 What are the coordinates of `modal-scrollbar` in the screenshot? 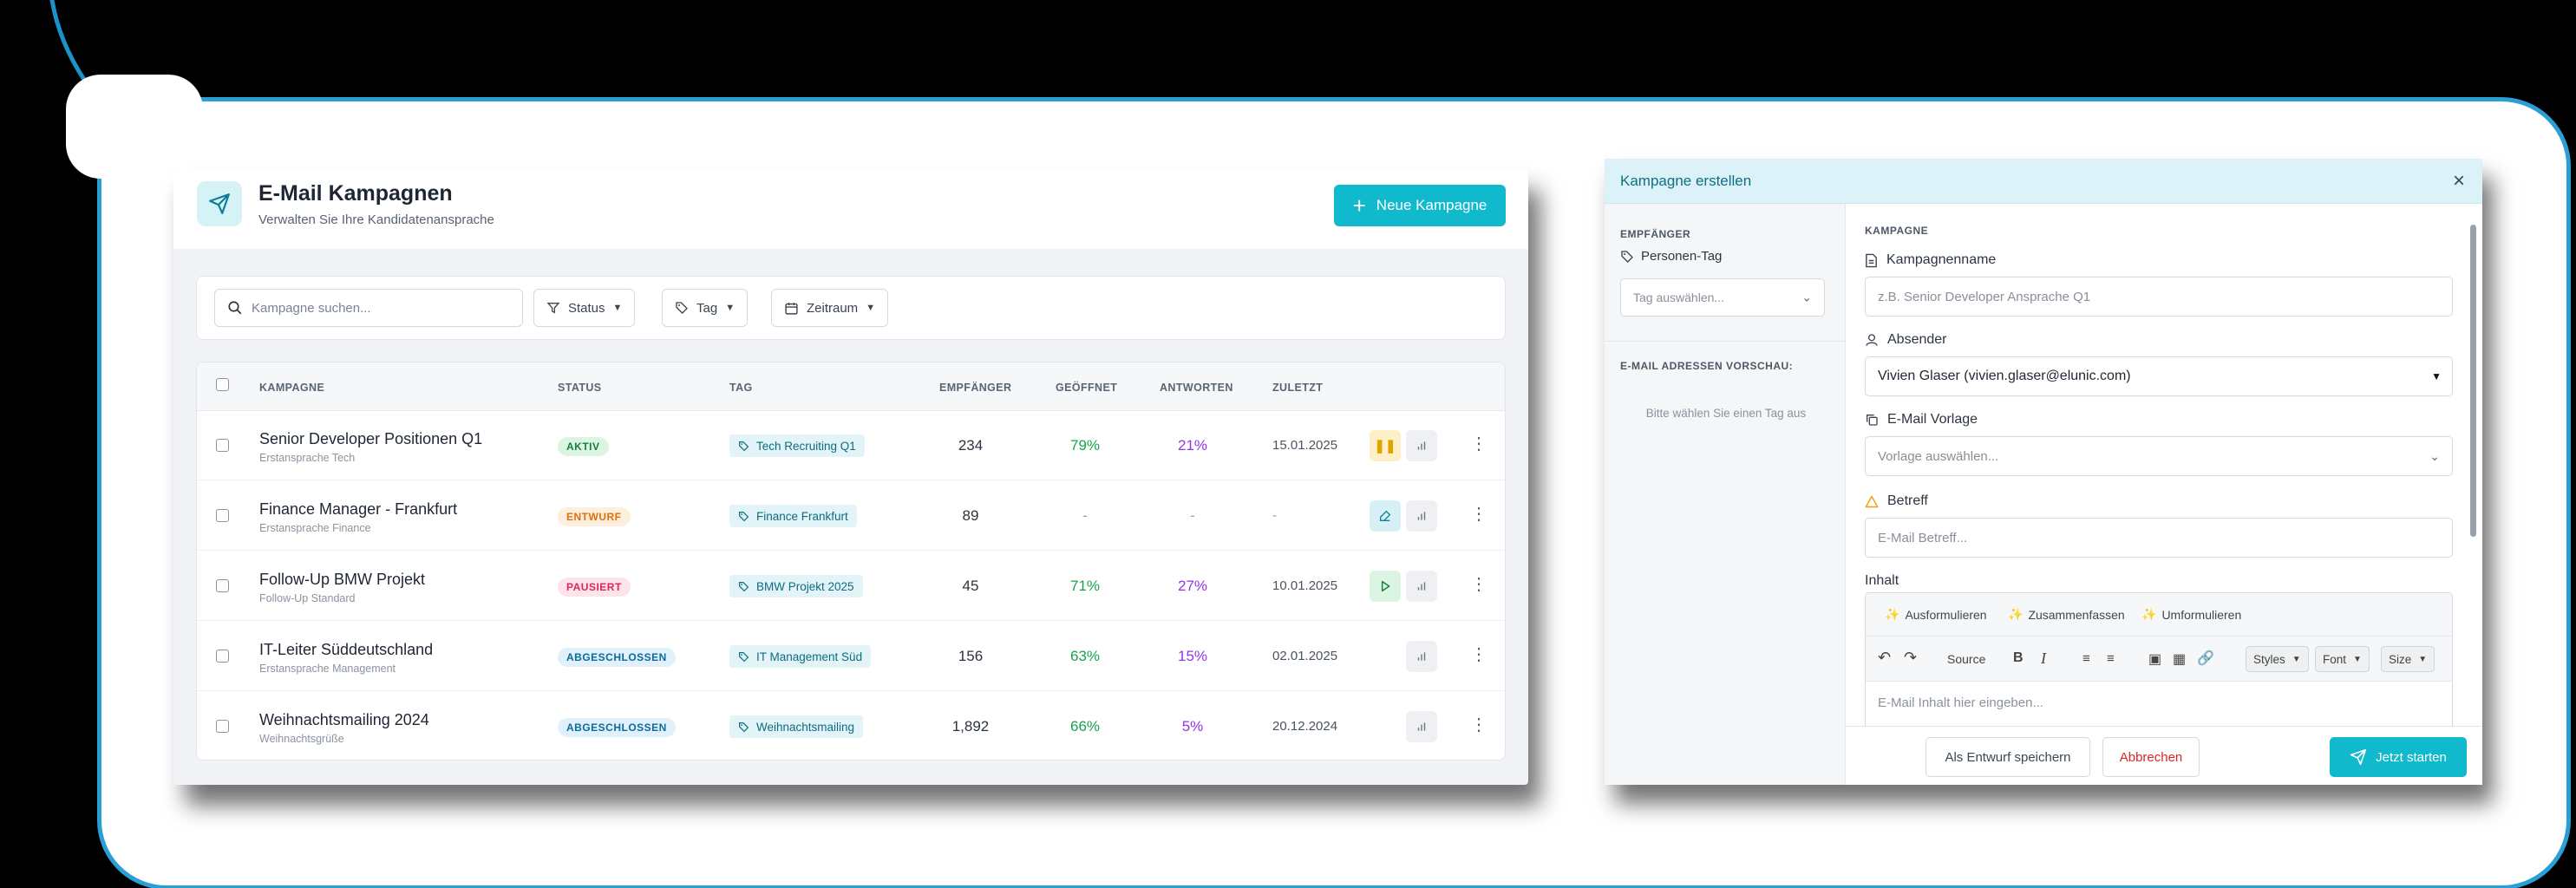 It's located at (2472, 468).